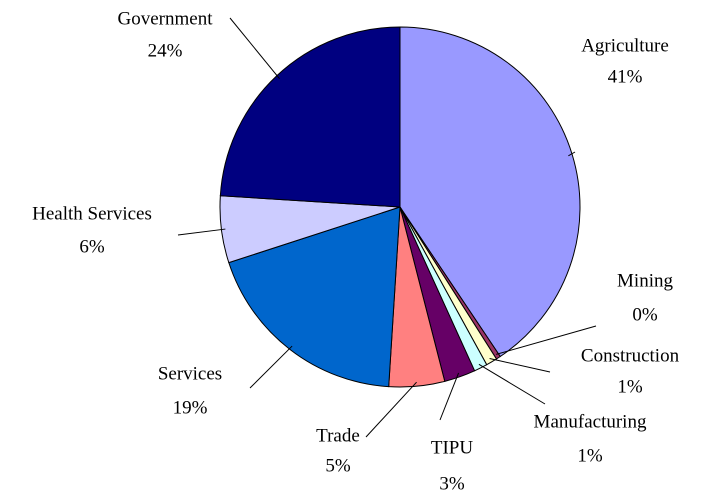 The width and height of the screenshot is (701, 498). What do you see at coordinates (452, 483) in the screenshot?
I see `slice-value-label: 3%` at bounding box center [452, 483].